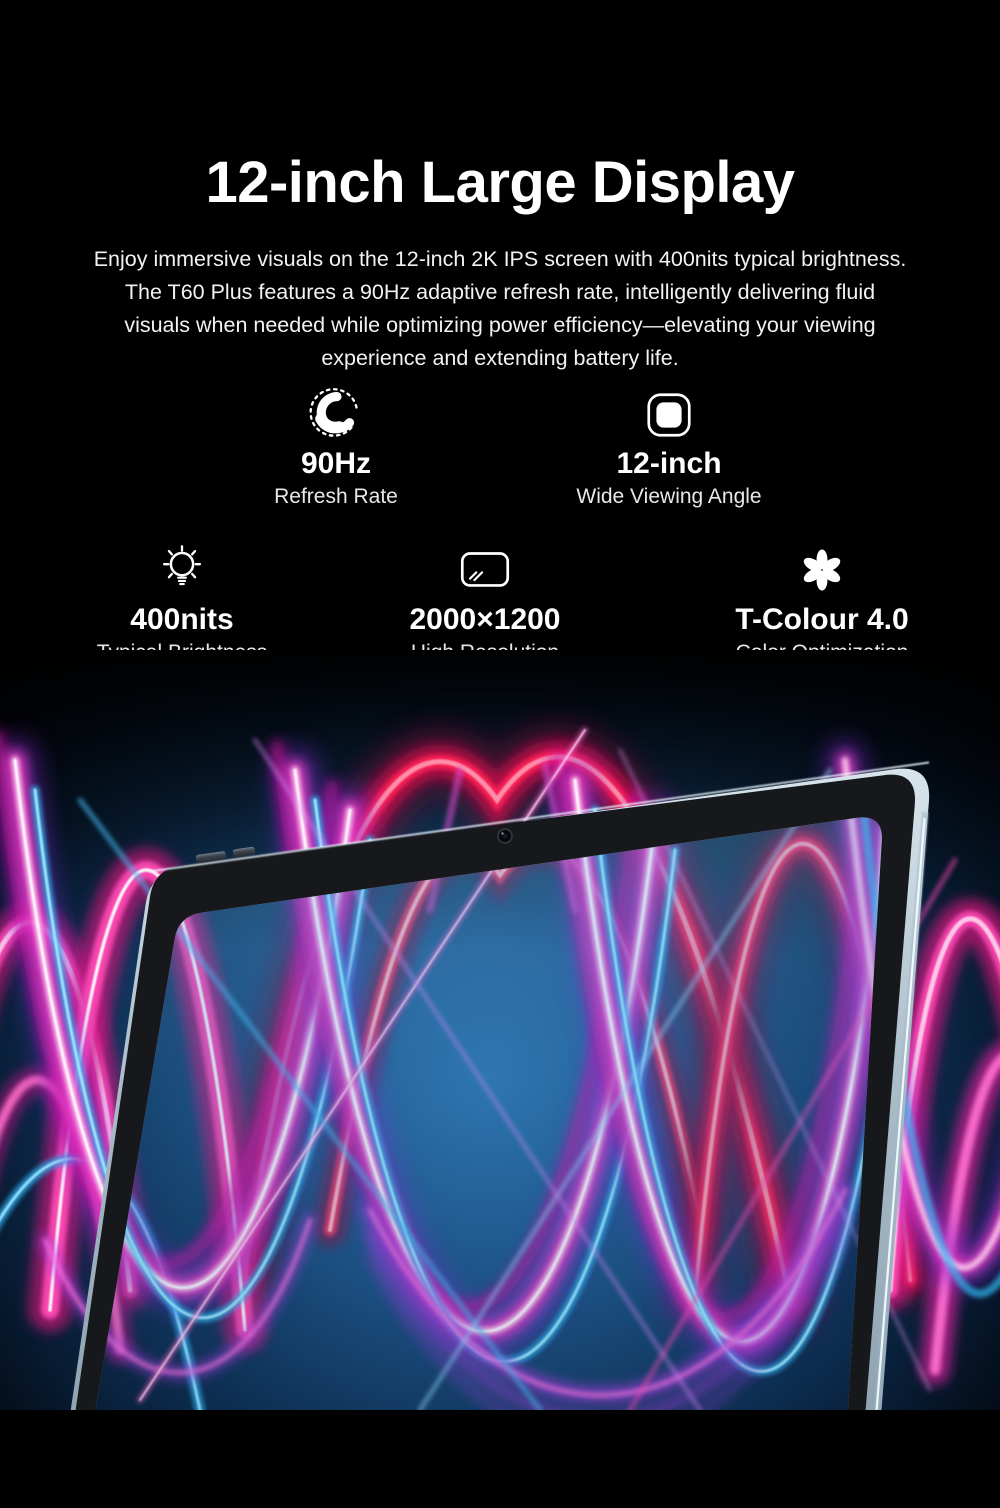 The image size is (1000, 1508). I want to click on feature-color-optimization: T-Colour 4.0 Color Optimization, so click(822, 601).